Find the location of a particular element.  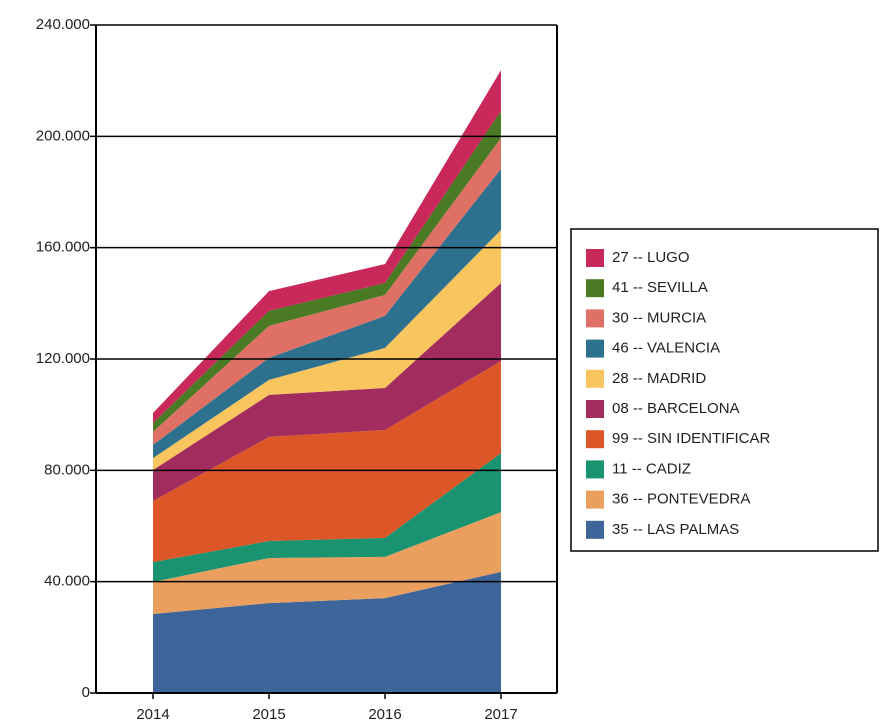

legend-label: 35 -- LAS PALMAS is located at coordinates (675, 529).